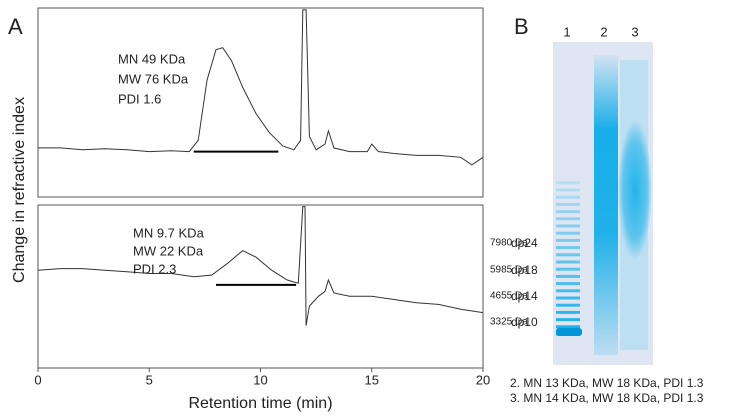 This screenshot has width=745, height=415. What do you see at coordinates (509, 270) in the screenshot?
I see `ladder-mass: 5985 Da` at bounding box center [509, 270].